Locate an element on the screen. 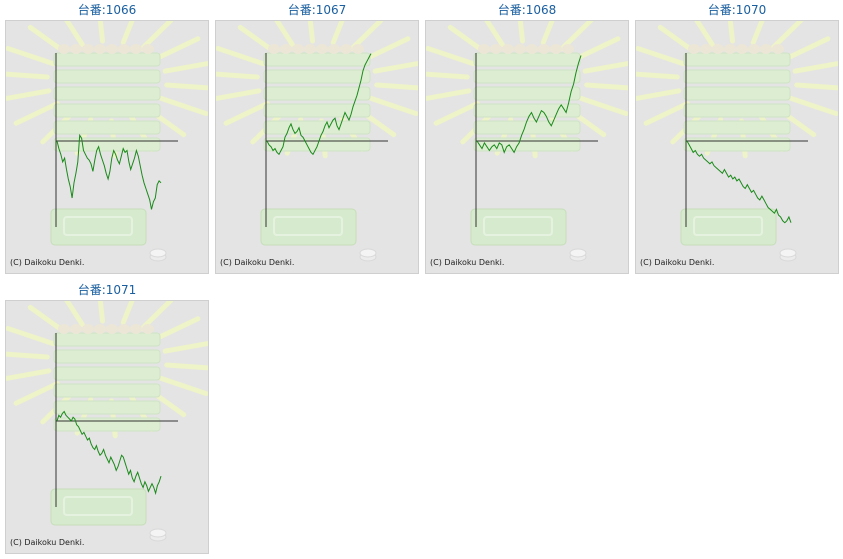 This screenshot has width=843, height=559. machine-card-1067: 台番:1067 (C) Daikoku Denki. is located at coordinates (317, 137).